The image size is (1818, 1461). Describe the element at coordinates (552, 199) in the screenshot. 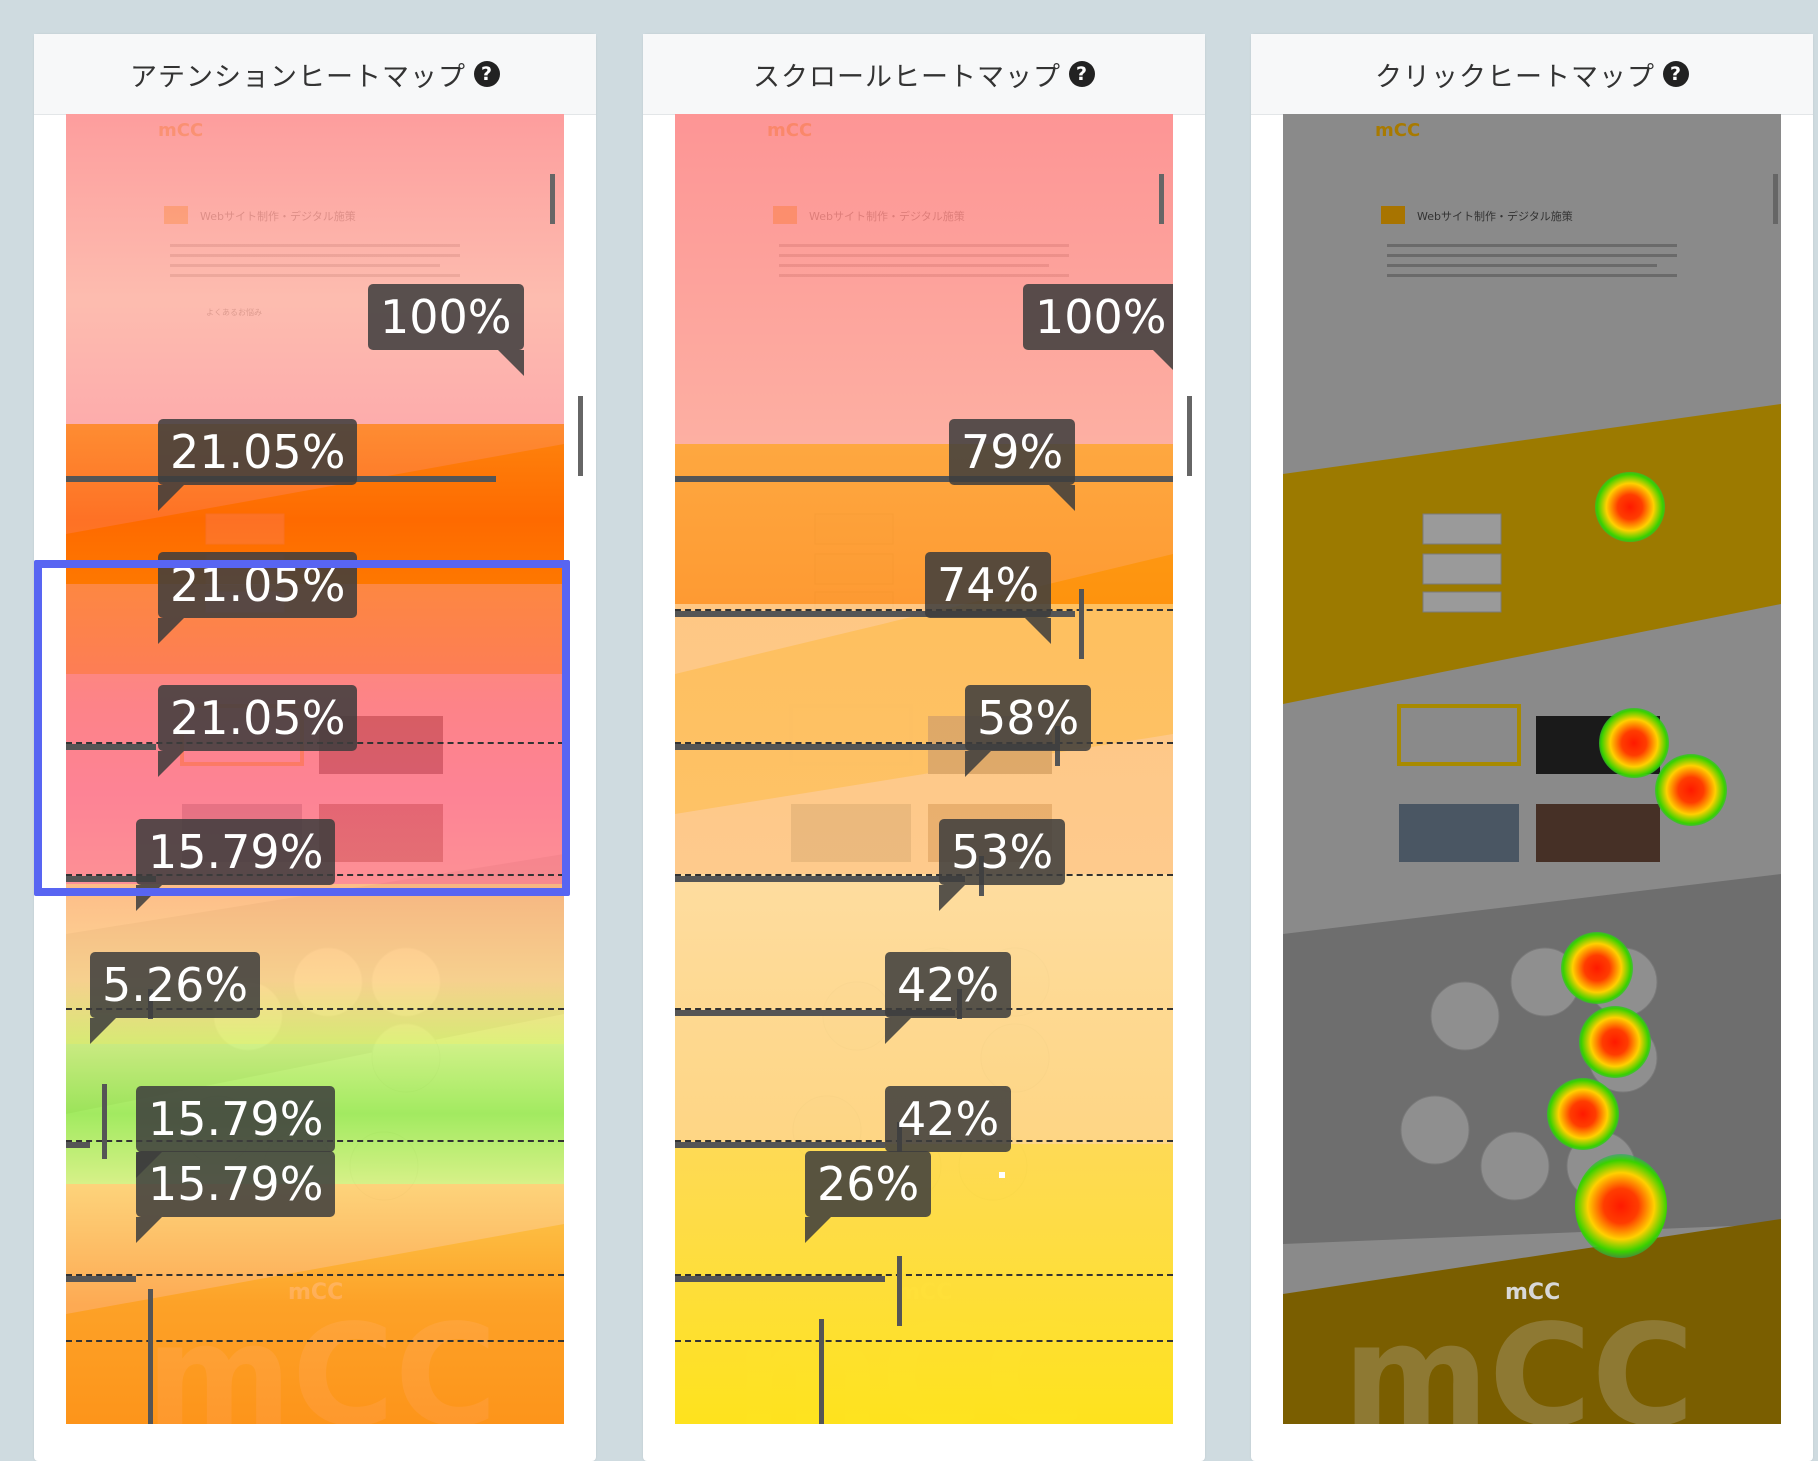

I see `attention-page-scrollbar` at that location.